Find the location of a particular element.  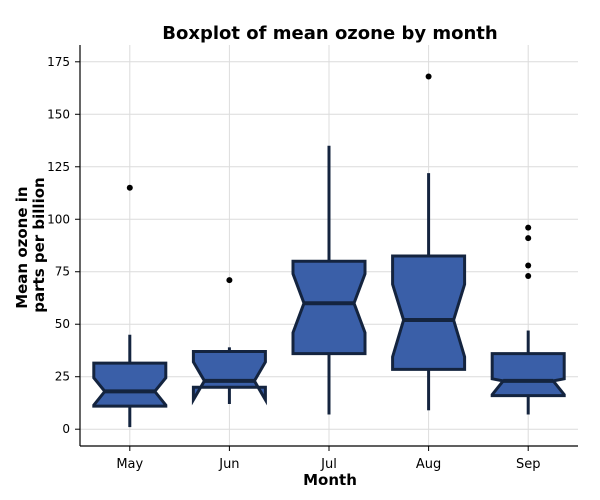

chart-title: Boxplot of mean ozone by month is located at coordinates (329, 33).